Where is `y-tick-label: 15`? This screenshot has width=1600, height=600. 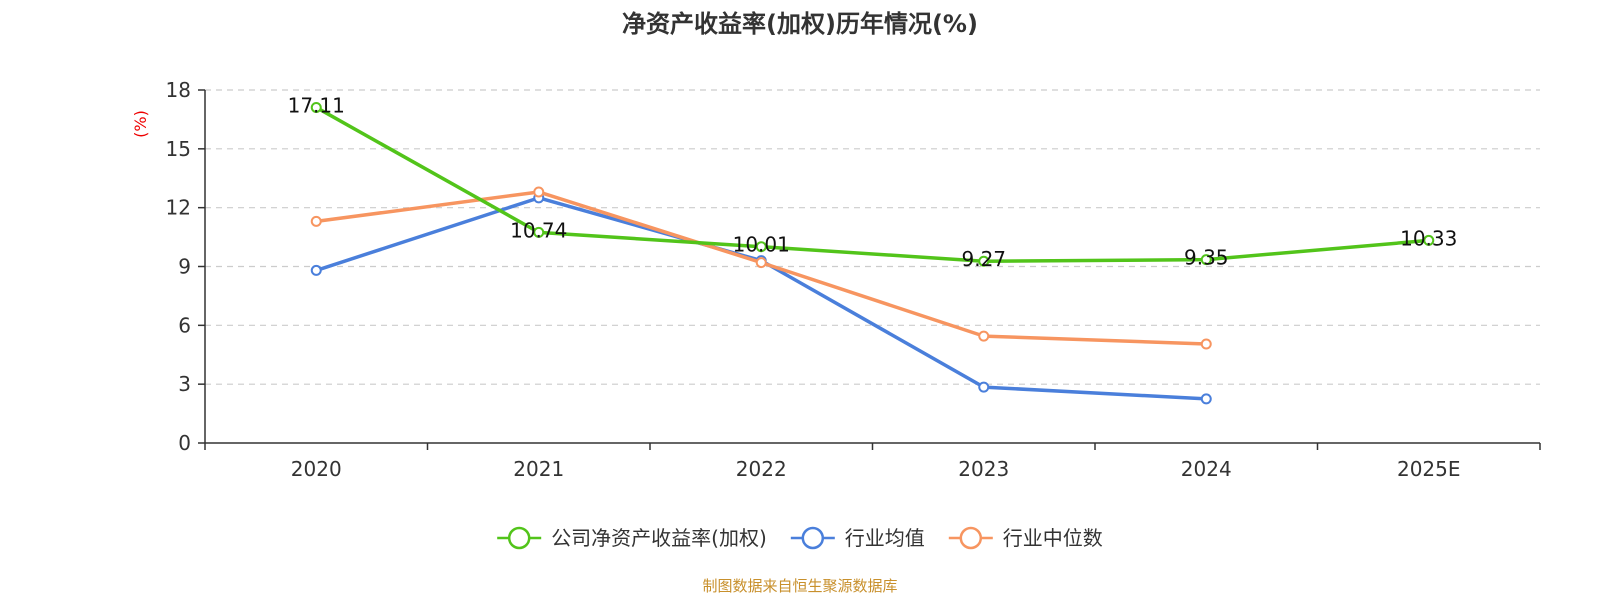 y-tick-label: 15 is located at coordinates (178, 149).